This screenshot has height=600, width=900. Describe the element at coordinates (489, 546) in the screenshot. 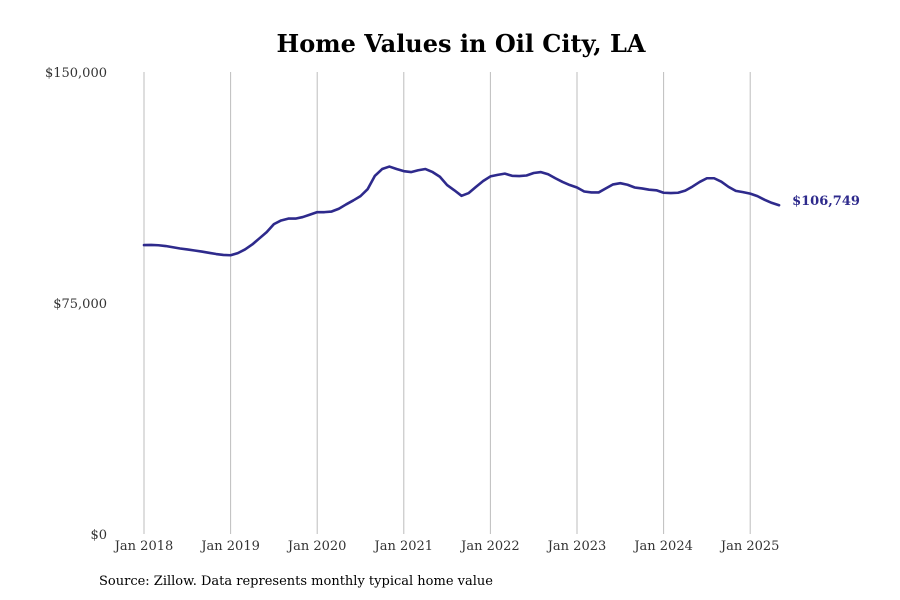

I see `x-tick-label: Jan 2022` at that location.